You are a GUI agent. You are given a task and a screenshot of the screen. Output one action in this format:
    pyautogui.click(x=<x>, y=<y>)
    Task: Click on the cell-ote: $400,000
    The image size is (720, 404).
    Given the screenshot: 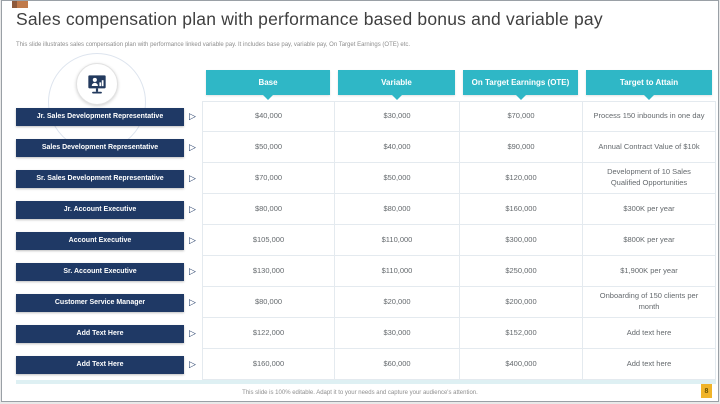 What is the action you would take?
    pyautogui.click(x=520, y=364)
    